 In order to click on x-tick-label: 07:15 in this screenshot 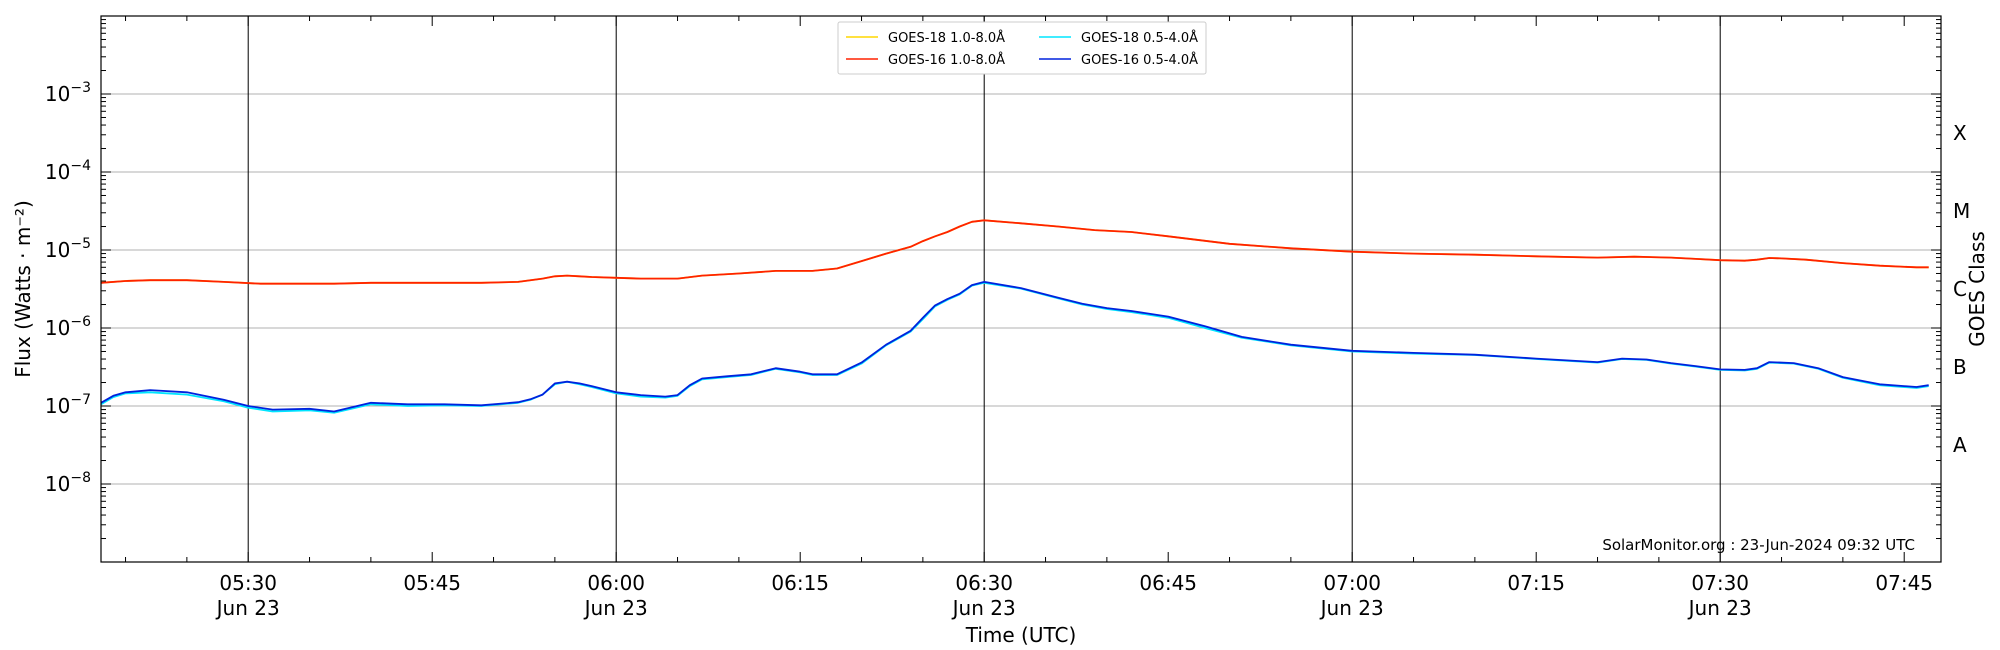, I will do `click(1536, 583)`.